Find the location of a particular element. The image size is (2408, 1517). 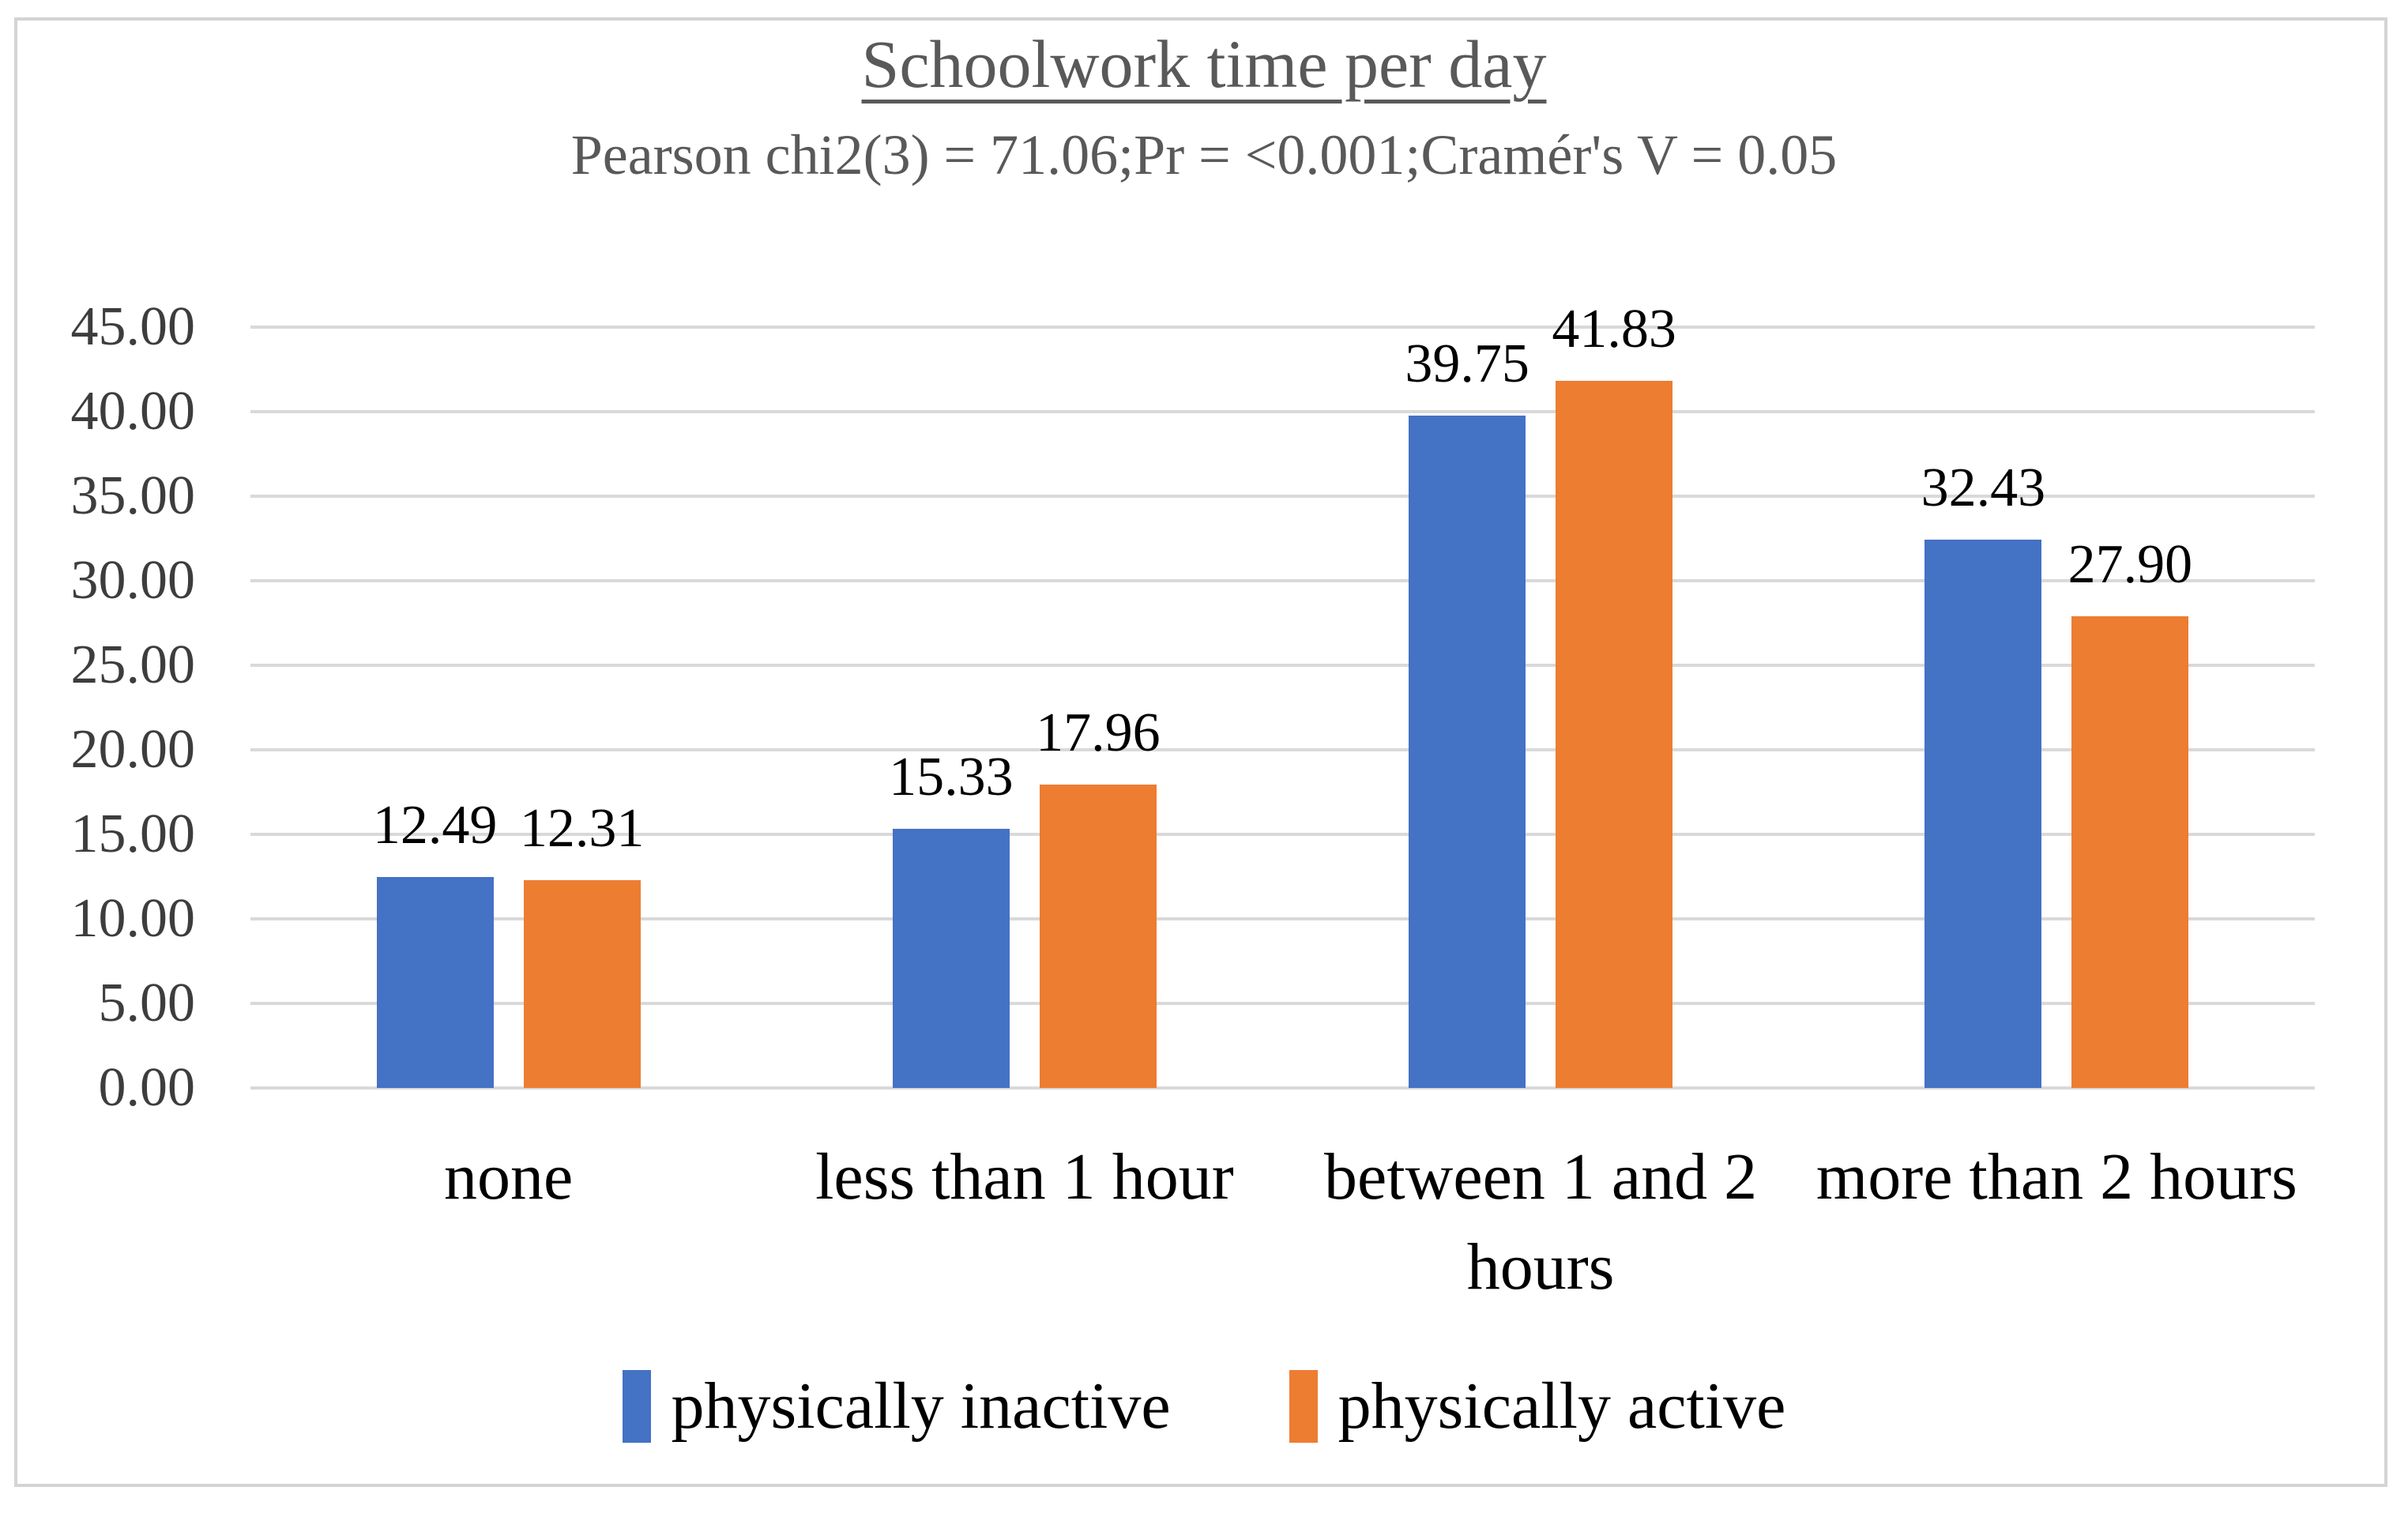

y-axis-tick-label: 35.00 is located at coordinates (133, 496).